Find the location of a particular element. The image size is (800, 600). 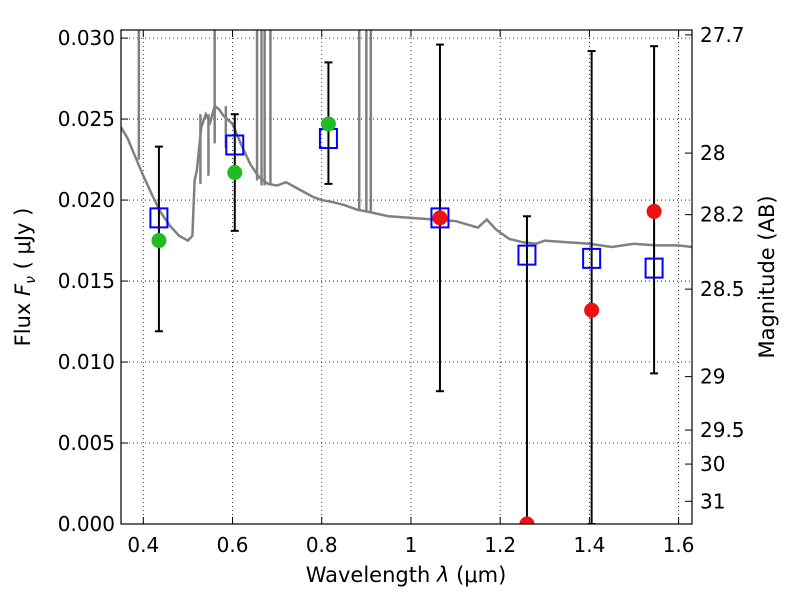

y-tick-label: 0.020 is located at coordinates (86, 200).